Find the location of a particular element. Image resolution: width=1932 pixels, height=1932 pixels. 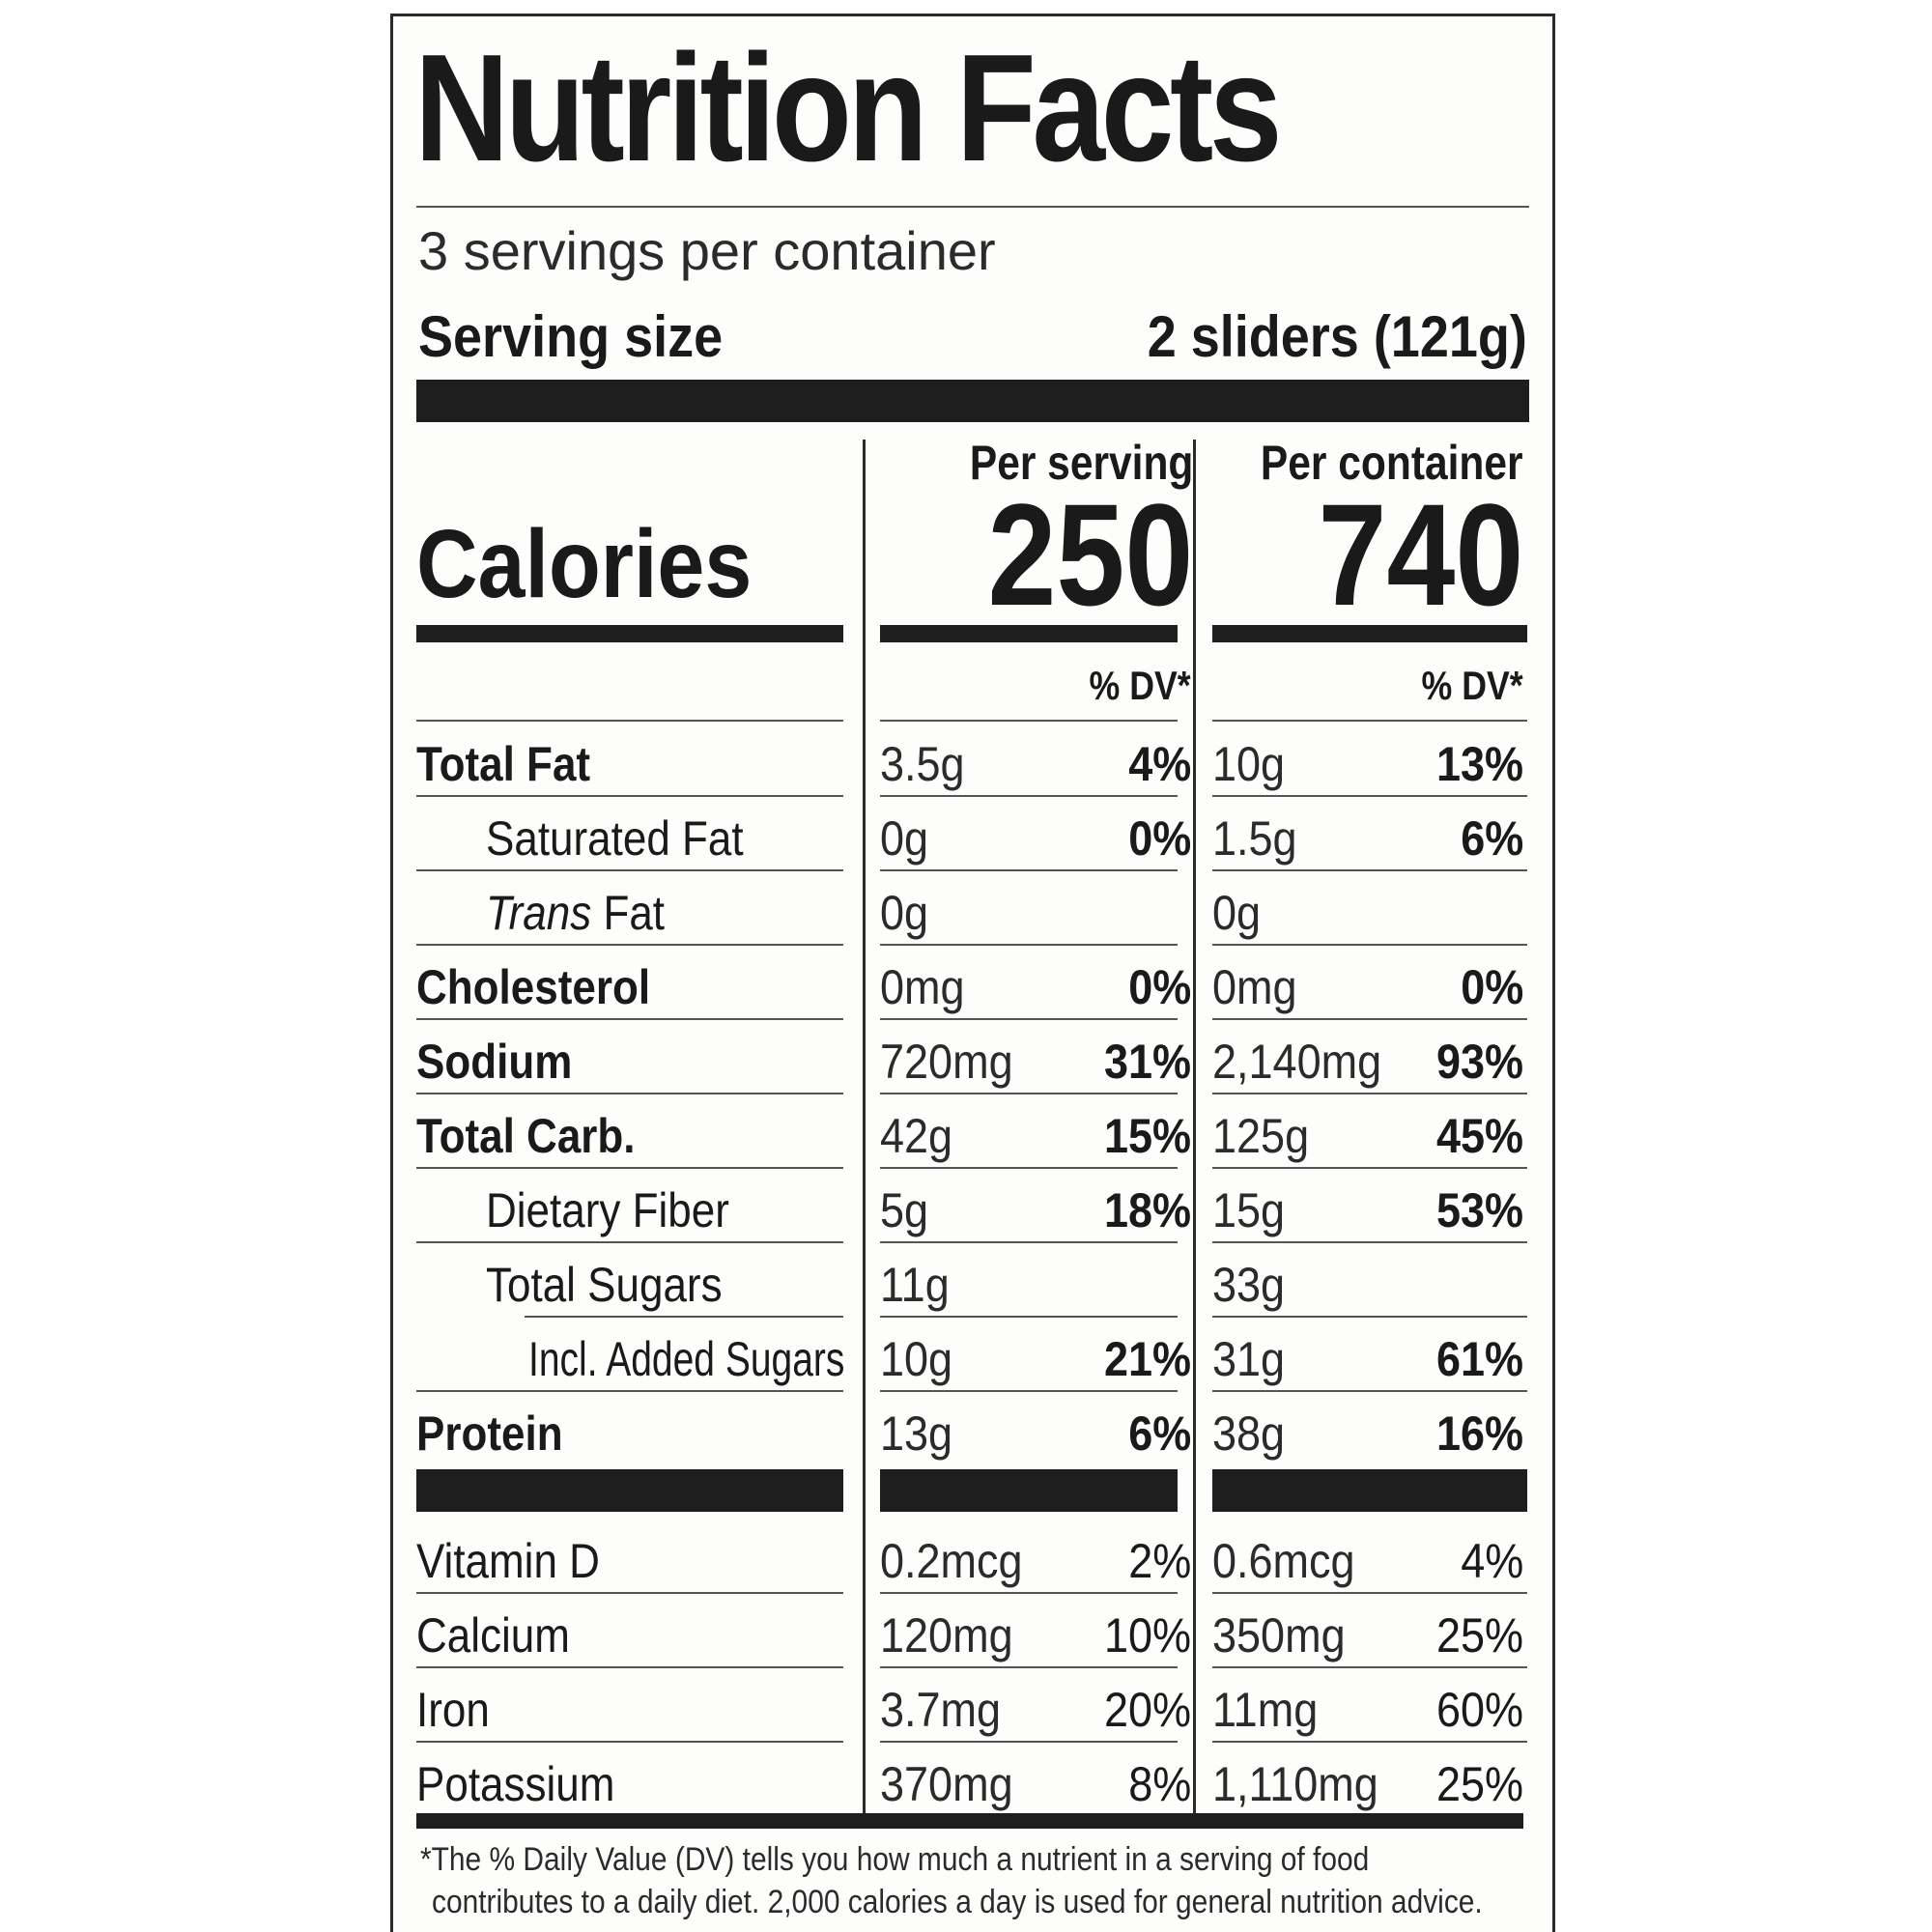

dv-header-container: % DV* is located at coordinates (1472, 685).